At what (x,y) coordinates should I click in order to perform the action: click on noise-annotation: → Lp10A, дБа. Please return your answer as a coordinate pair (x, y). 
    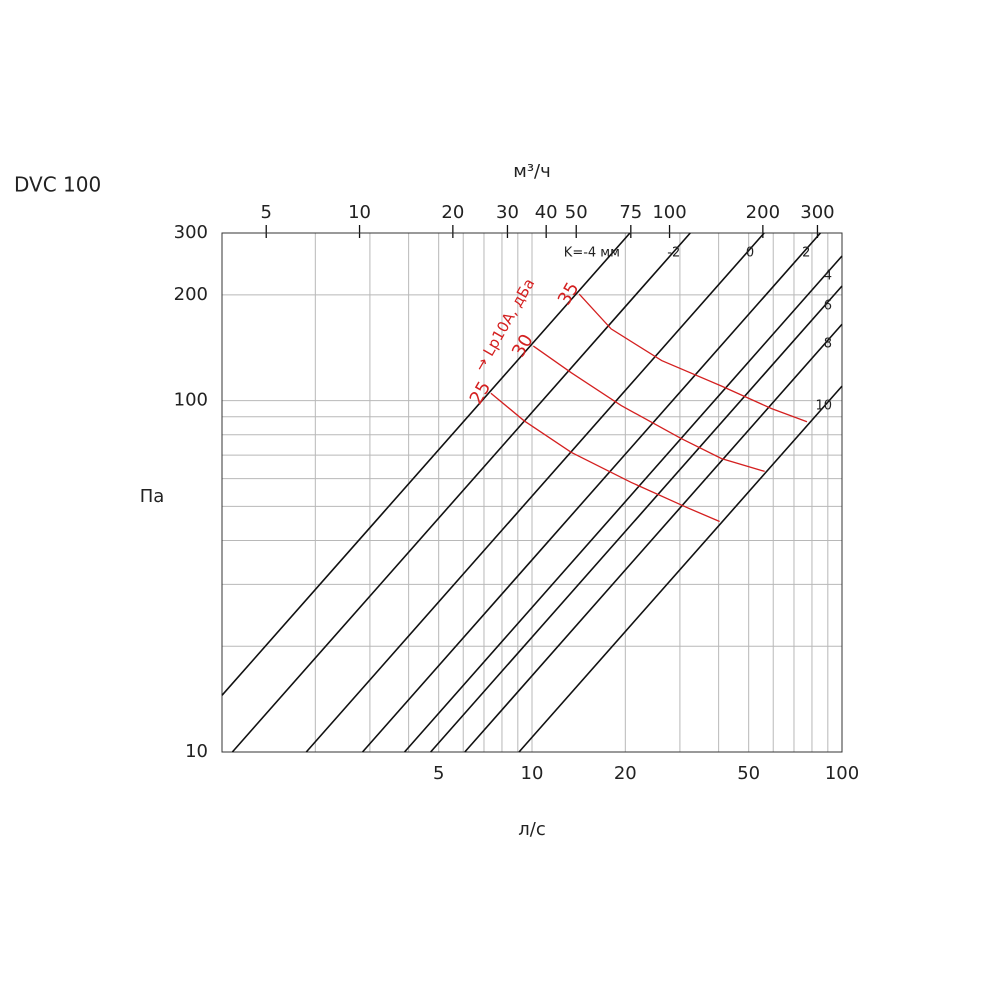
    Looking at the image, I should click on (505, 324).